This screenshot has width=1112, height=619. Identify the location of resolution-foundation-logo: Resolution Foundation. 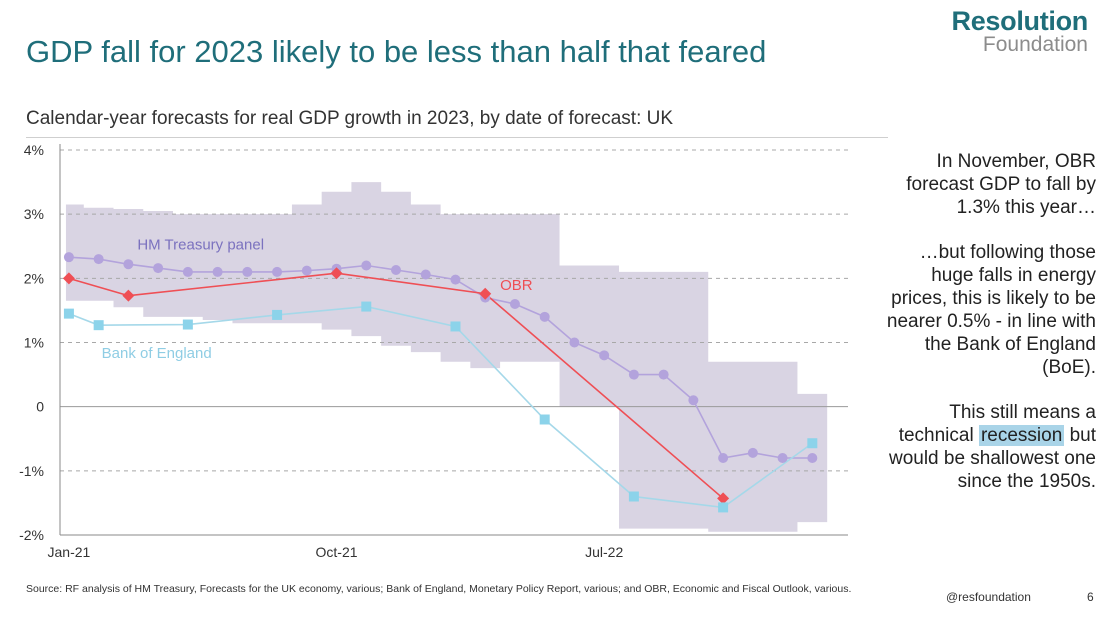
(1020, 31).